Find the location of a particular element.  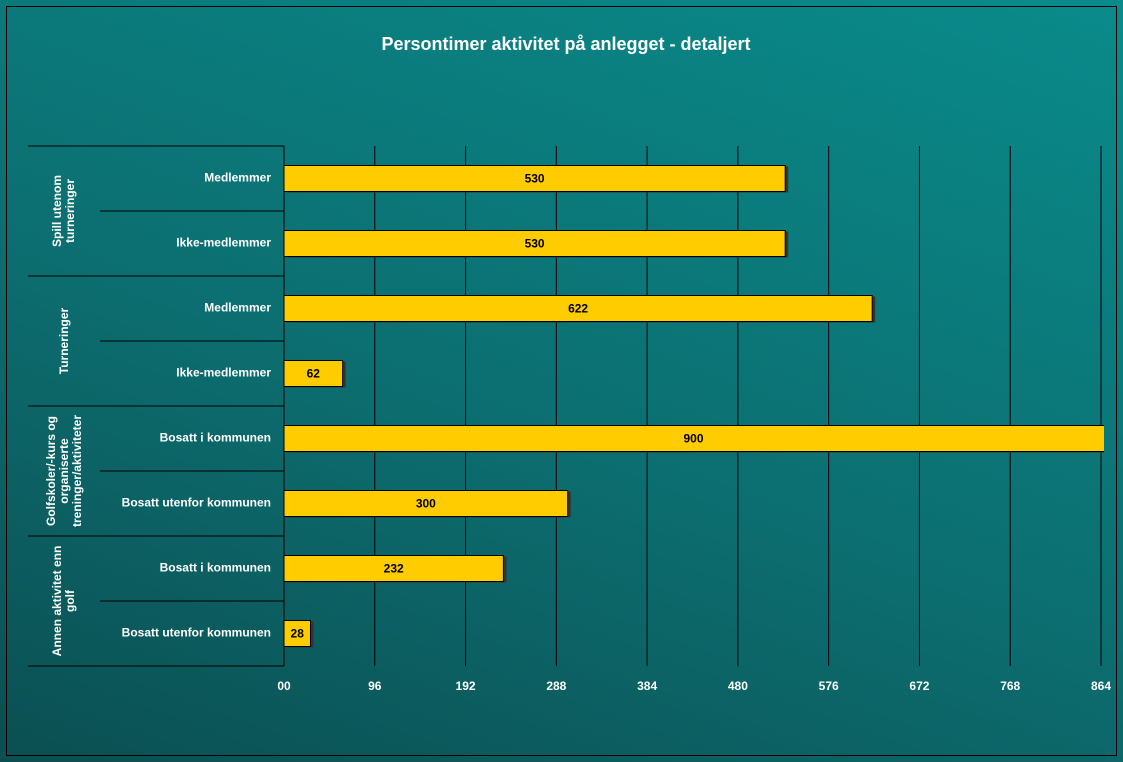

x-tick-label: 480 is located at coordinates (738, 686).